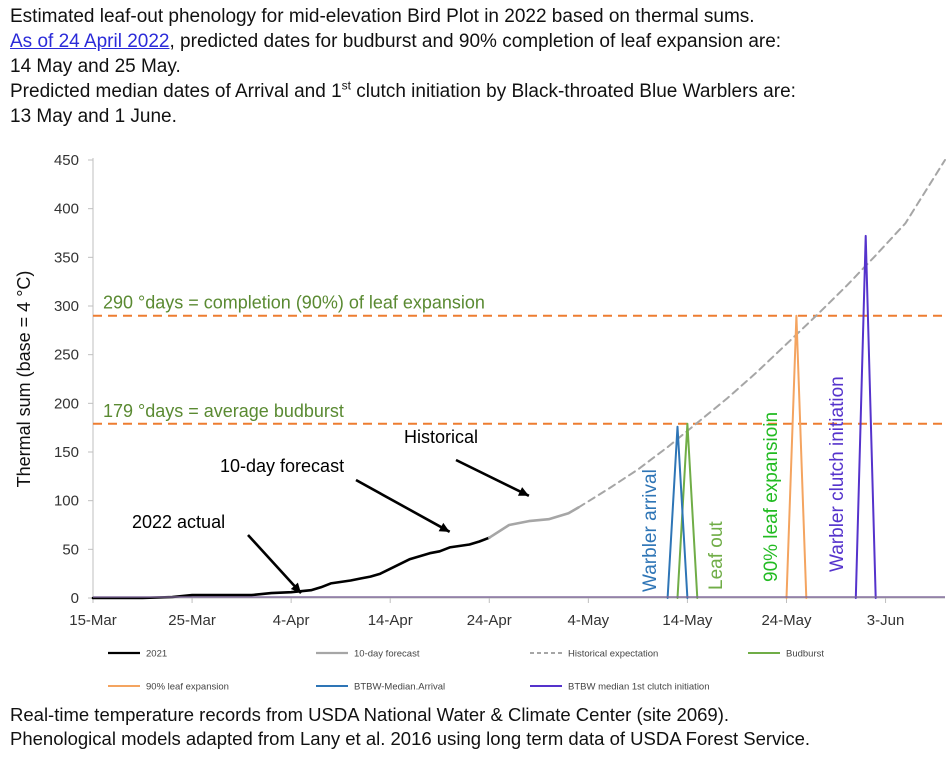 This screenshot has height=759, width=952. What do you see at coordinates (75, 598) in the screenshot?
I see `y-tick-label: 0` at bounding box center [75, 598].